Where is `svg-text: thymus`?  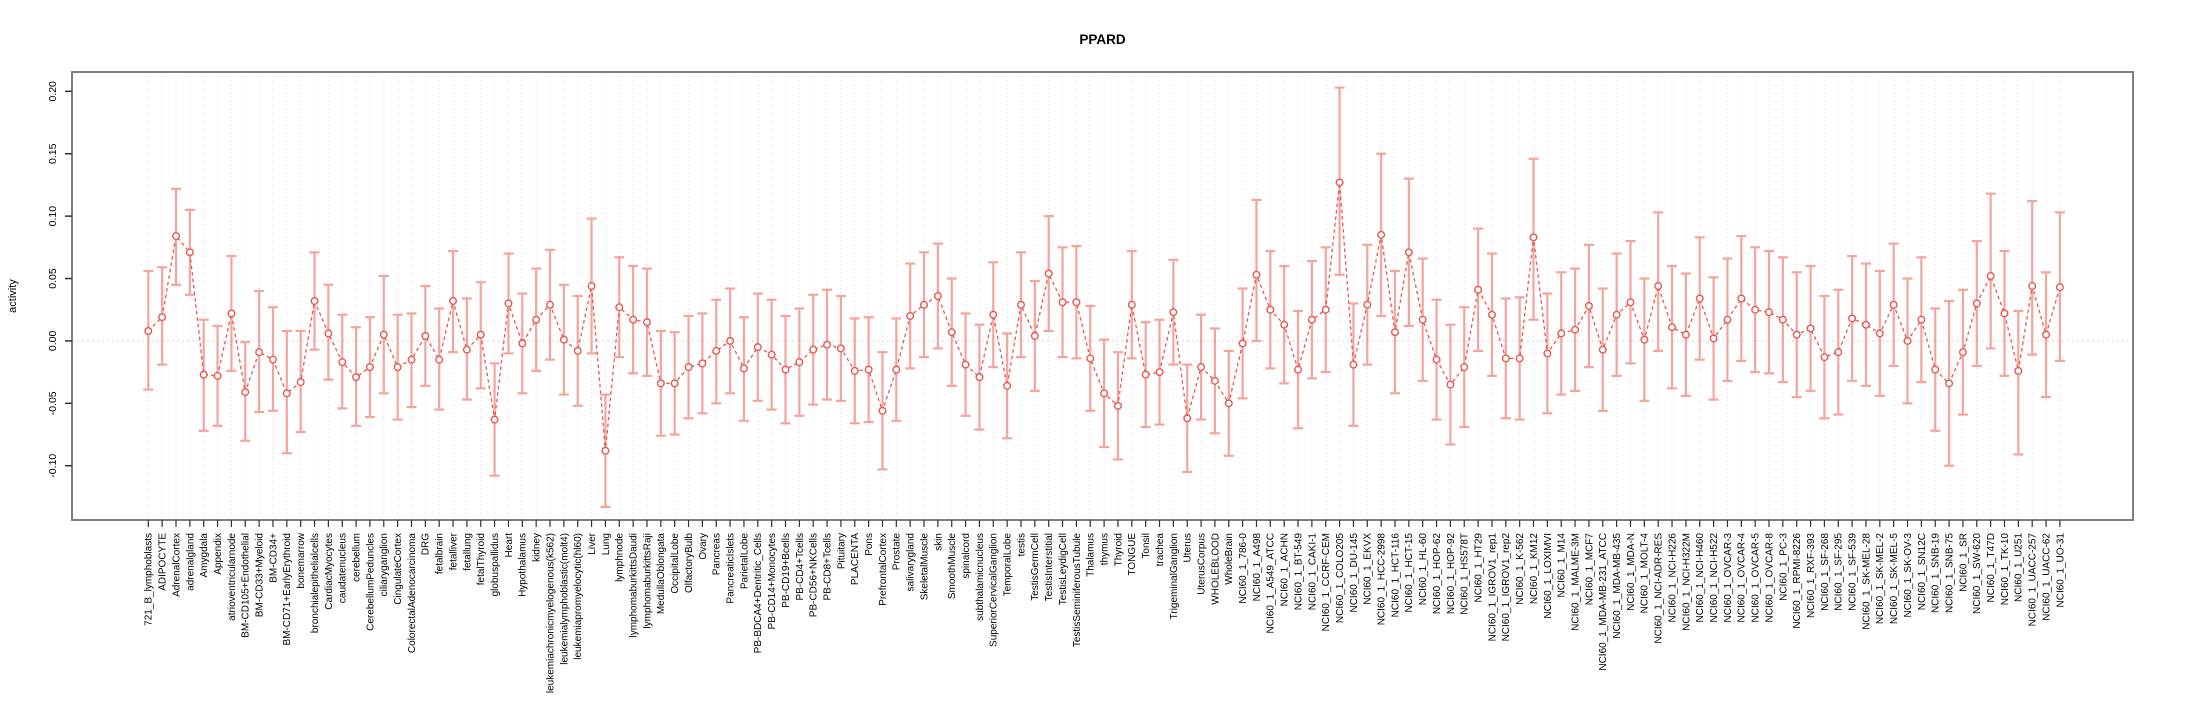 svg-text: thymus is located at coordinates (1105, 549).